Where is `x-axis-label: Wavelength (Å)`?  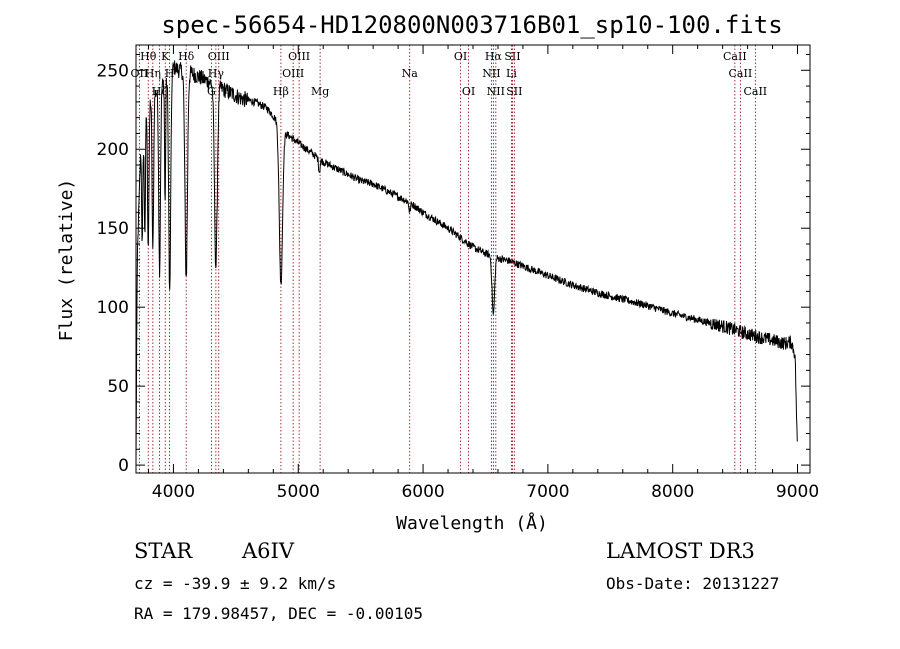 x-axis-label: Wavelength (Å) is located at coordinates (472, 523).